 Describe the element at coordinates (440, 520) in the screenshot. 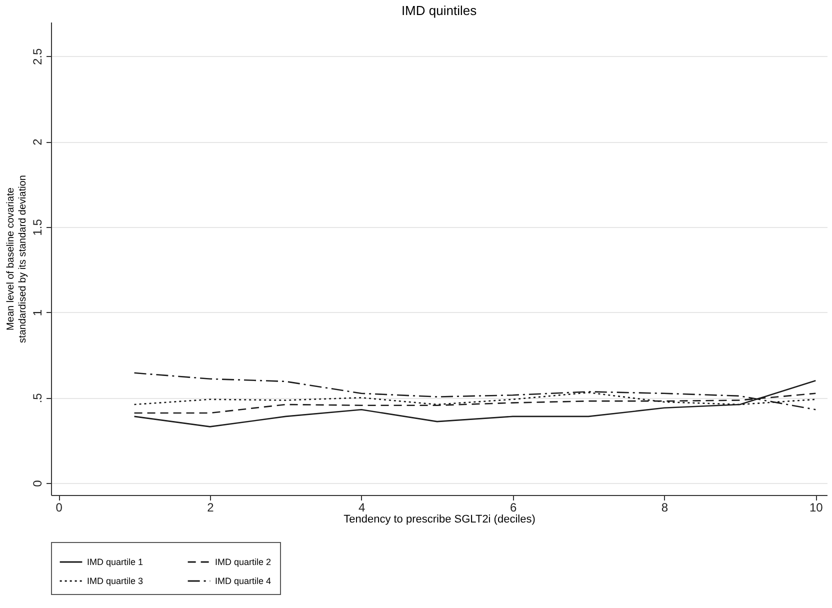

I see `x-axis-title: Tendency to prescribe SGLT2i (deciles)` at that location.